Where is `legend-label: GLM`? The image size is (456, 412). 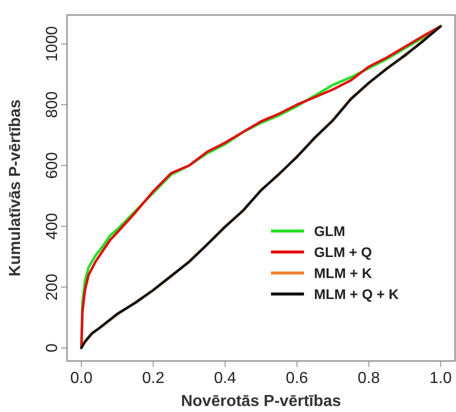 legend-label: GLM is located at coordinates (330, 231).